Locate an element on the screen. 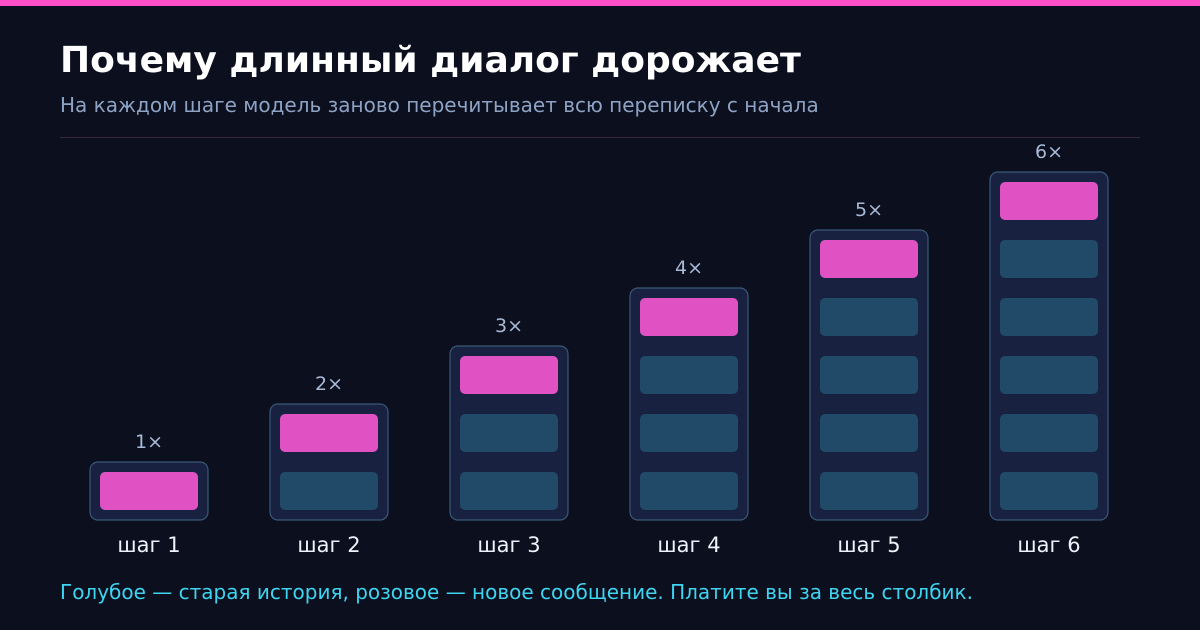  divider is located at coordinates (600, 137).